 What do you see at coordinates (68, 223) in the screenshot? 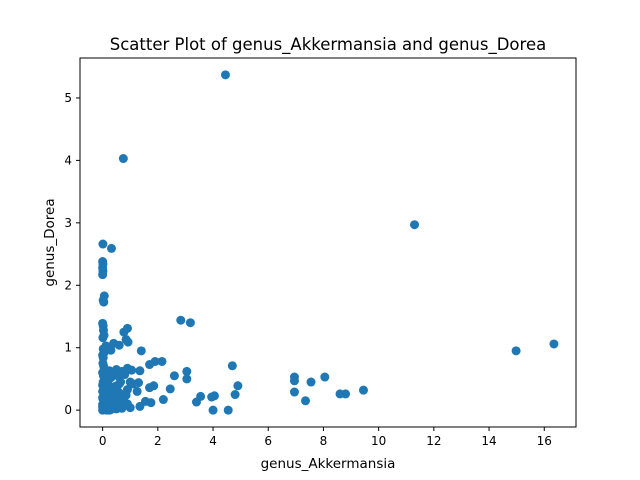
I see `y-tick-label: 3` at bounding box center [68, 223].